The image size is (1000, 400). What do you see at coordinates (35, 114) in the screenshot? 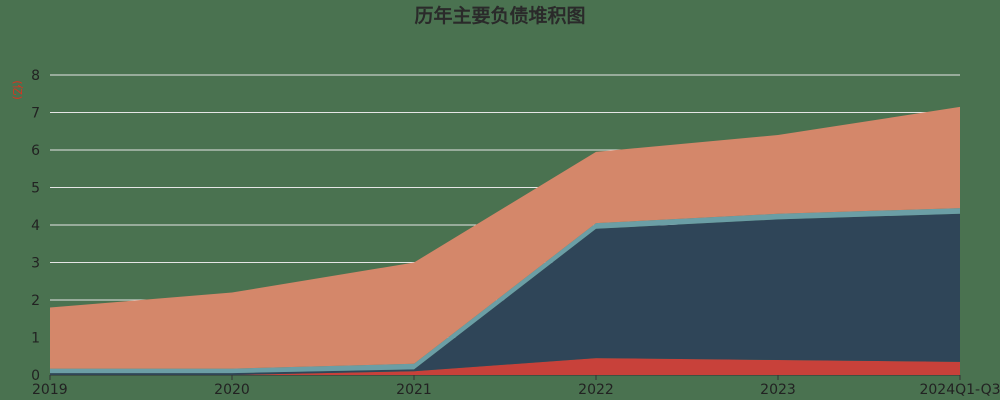
I see `y-tick-label: 7` at bounding box center [35, 114].